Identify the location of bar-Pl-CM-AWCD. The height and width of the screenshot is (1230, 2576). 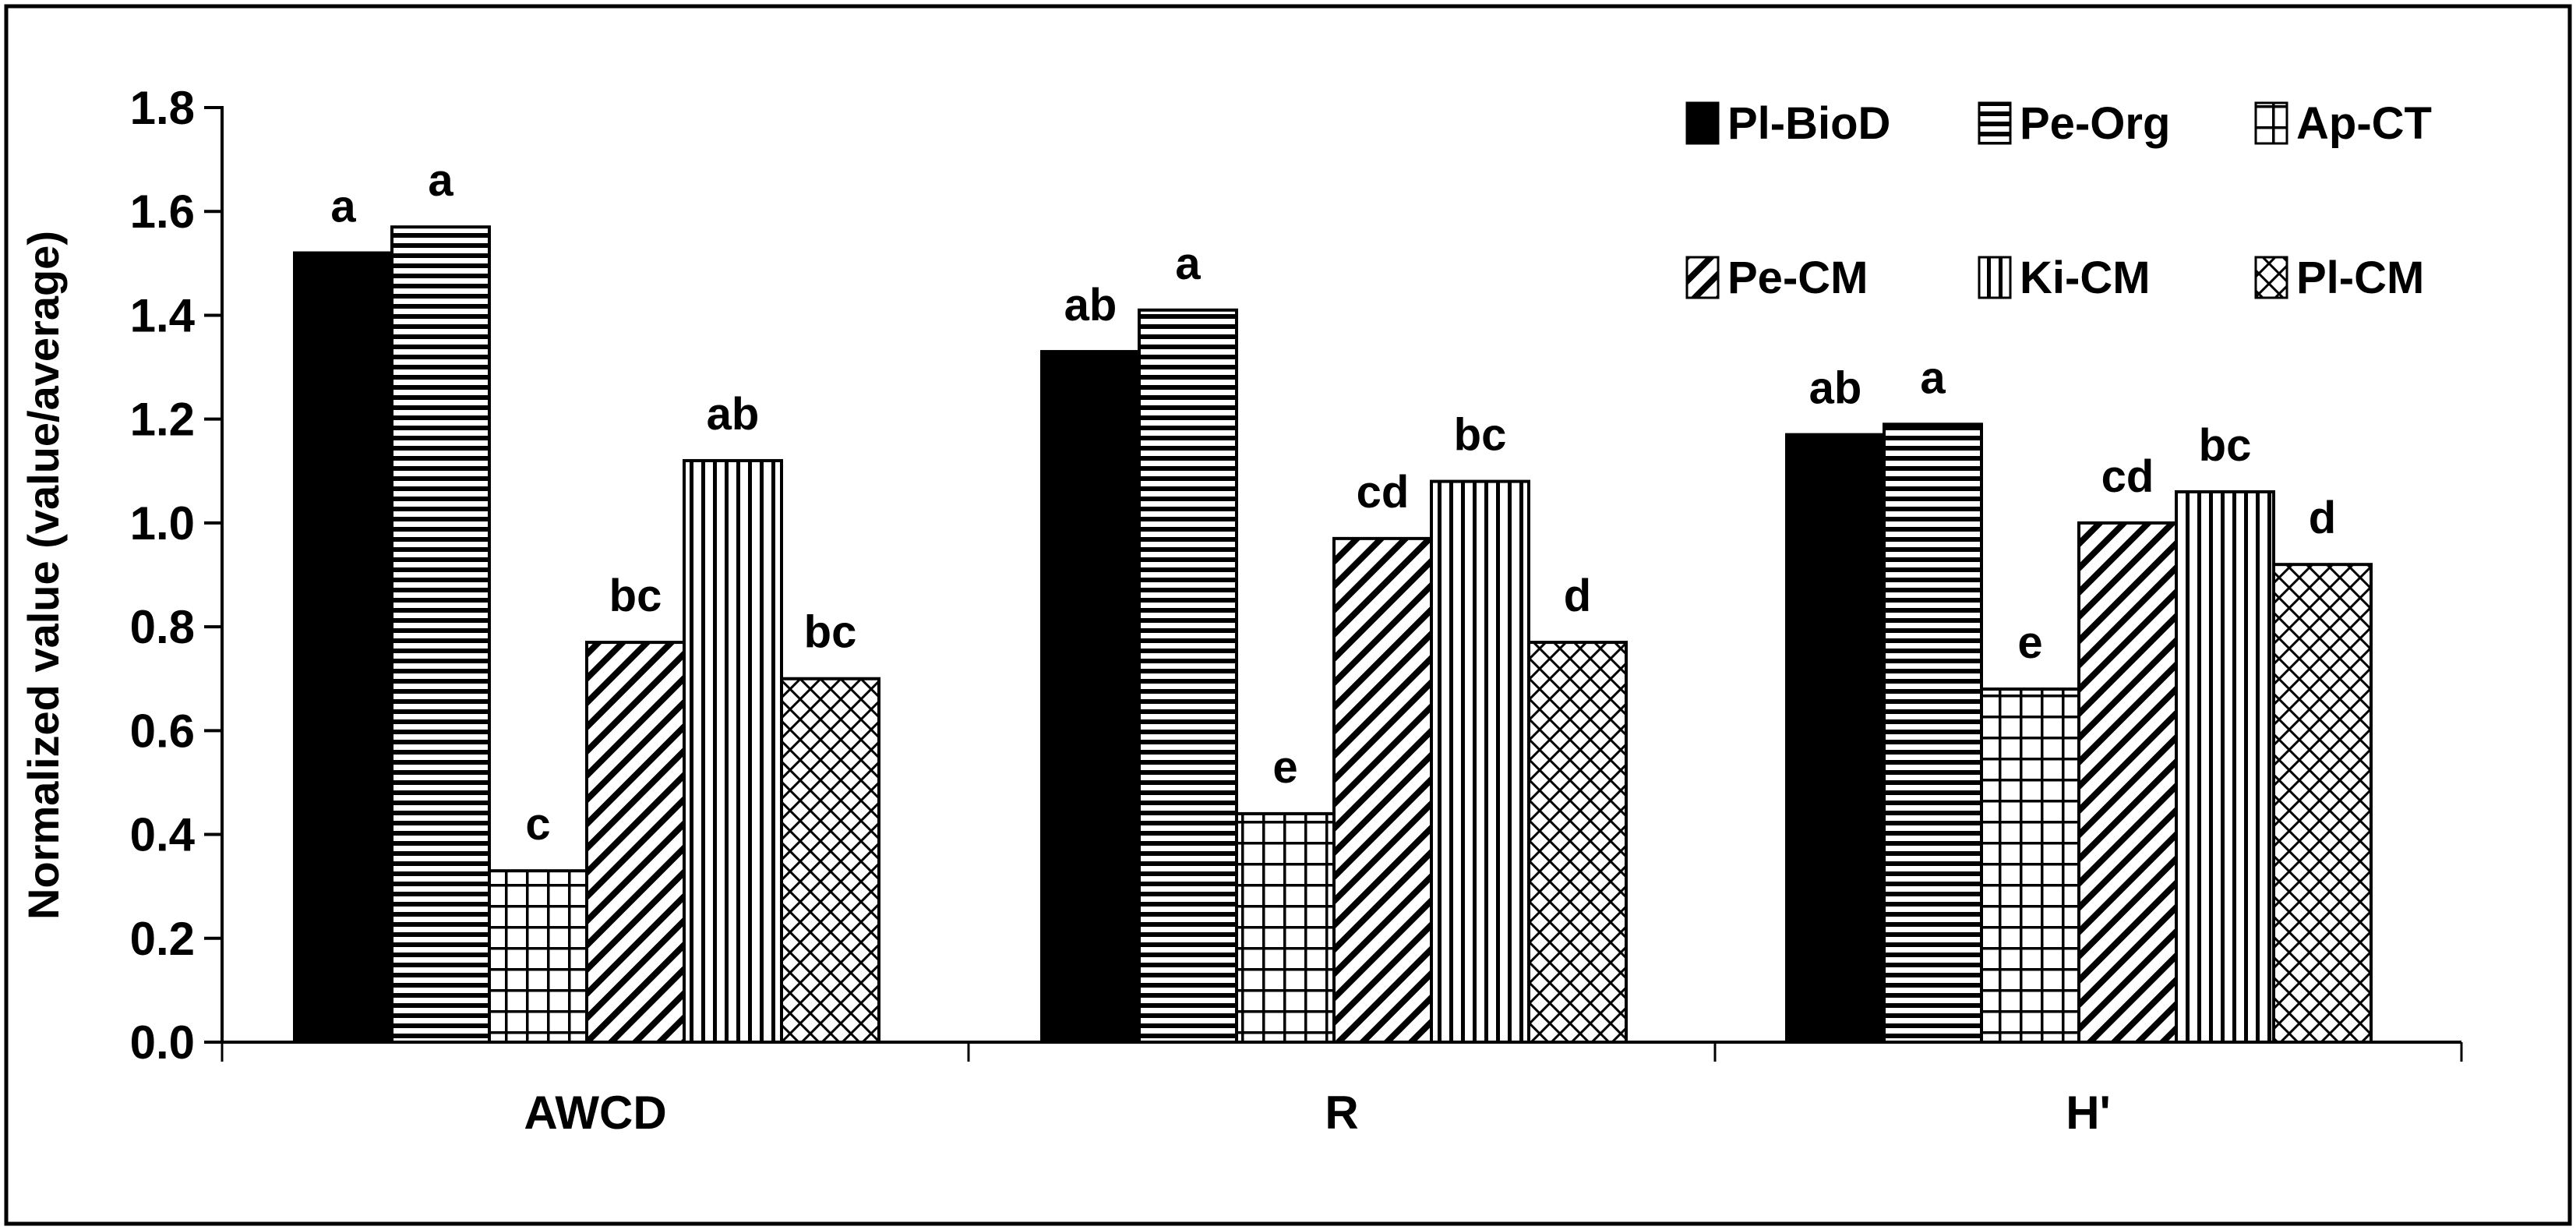
(830, 860).